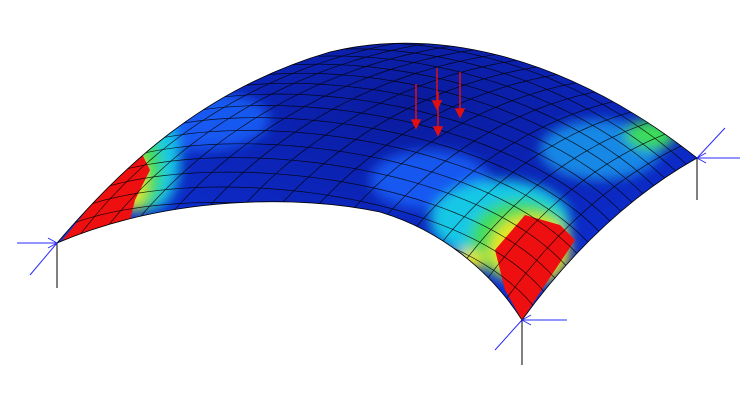  What do you see at coordinates (438, 102) in the screenshot?
I see `load-arrows` at bounding box center [438, 102].